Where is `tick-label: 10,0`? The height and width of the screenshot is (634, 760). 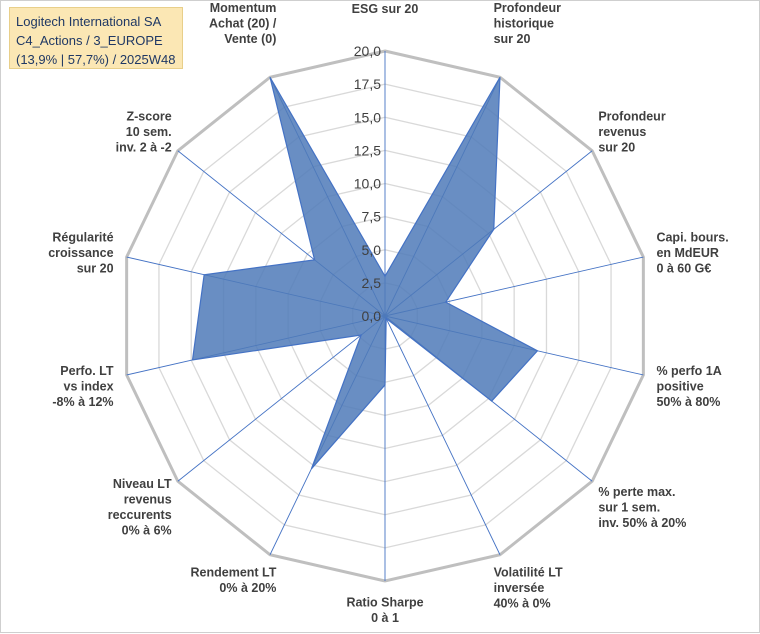 tick-label: 10,0 is located at coordinates (367, 184).